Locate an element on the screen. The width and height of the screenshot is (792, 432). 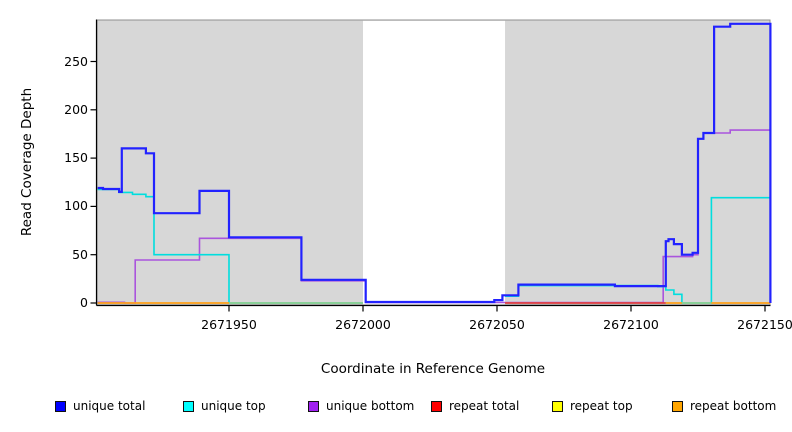
legend-item-repeat-top: repeat top is located at coordinates (592, 406).